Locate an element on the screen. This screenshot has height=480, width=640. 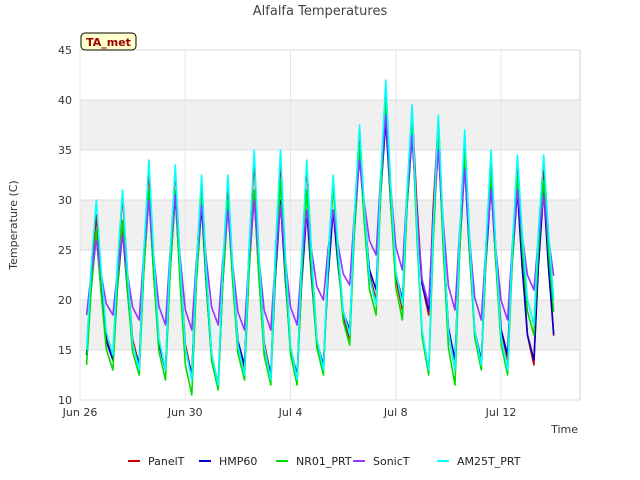
badge-label: TA_met is located at coordinates (108, 42).